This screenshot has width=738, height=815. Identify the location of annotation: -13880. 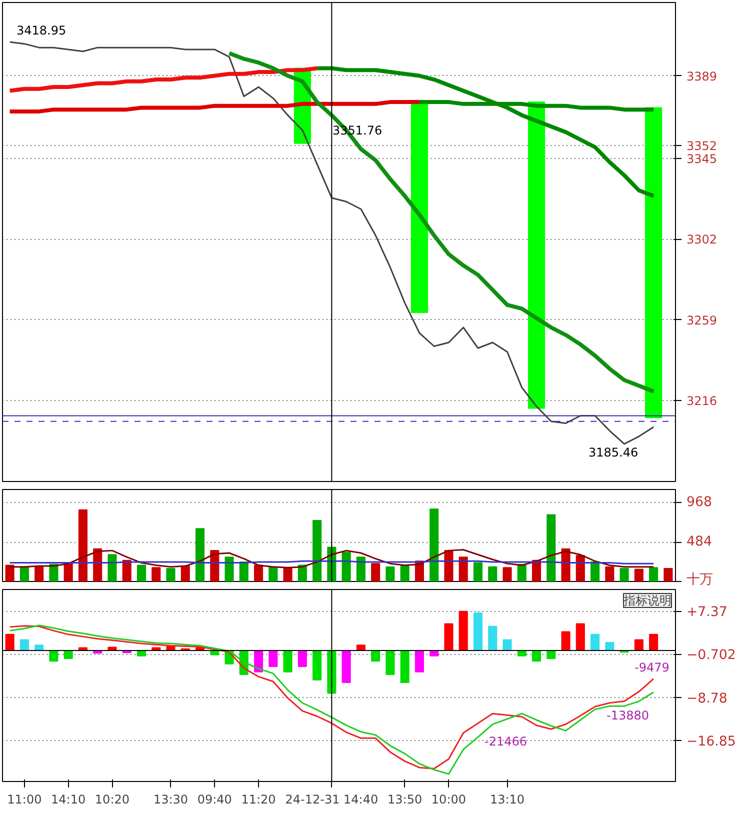
(628, 715).